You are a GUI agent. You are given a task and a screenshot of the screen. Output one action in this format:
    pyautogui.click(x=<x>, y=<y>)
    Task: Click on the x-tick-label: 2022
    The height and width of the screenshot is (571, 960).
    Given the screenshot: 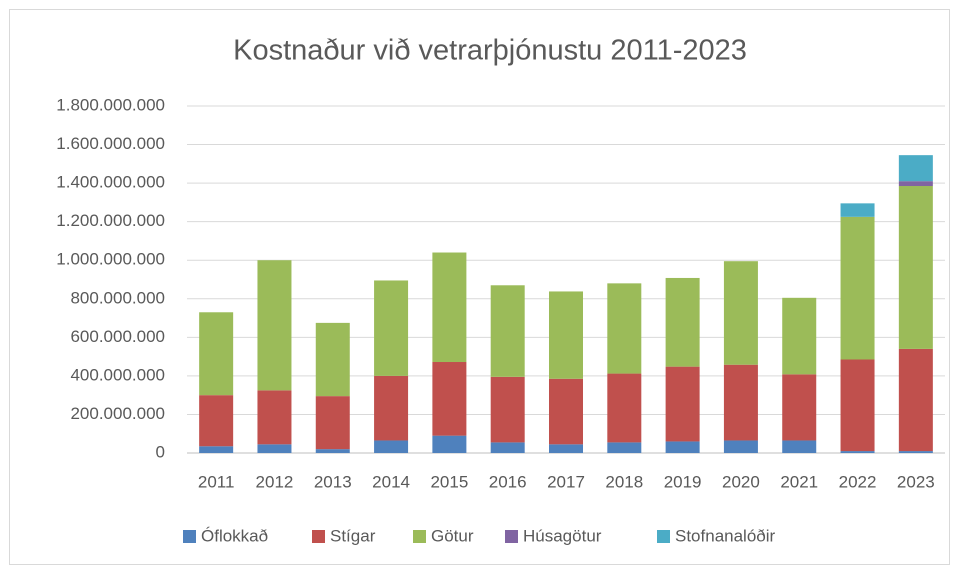 What is the action you would take?
    pyautogui.click(x=858, y=481)
    